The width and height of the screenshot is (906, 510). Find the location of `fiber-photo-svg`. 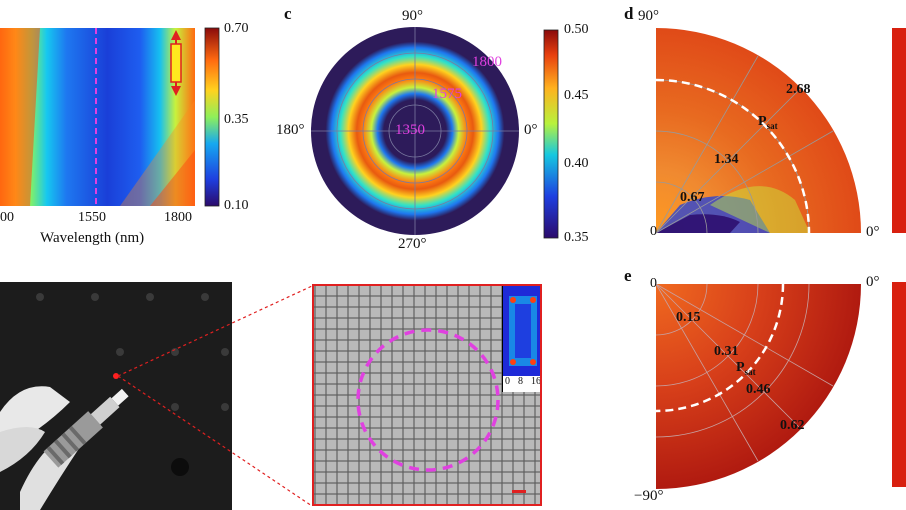

fiber-photo-svg is located at coordinates (114, 401).